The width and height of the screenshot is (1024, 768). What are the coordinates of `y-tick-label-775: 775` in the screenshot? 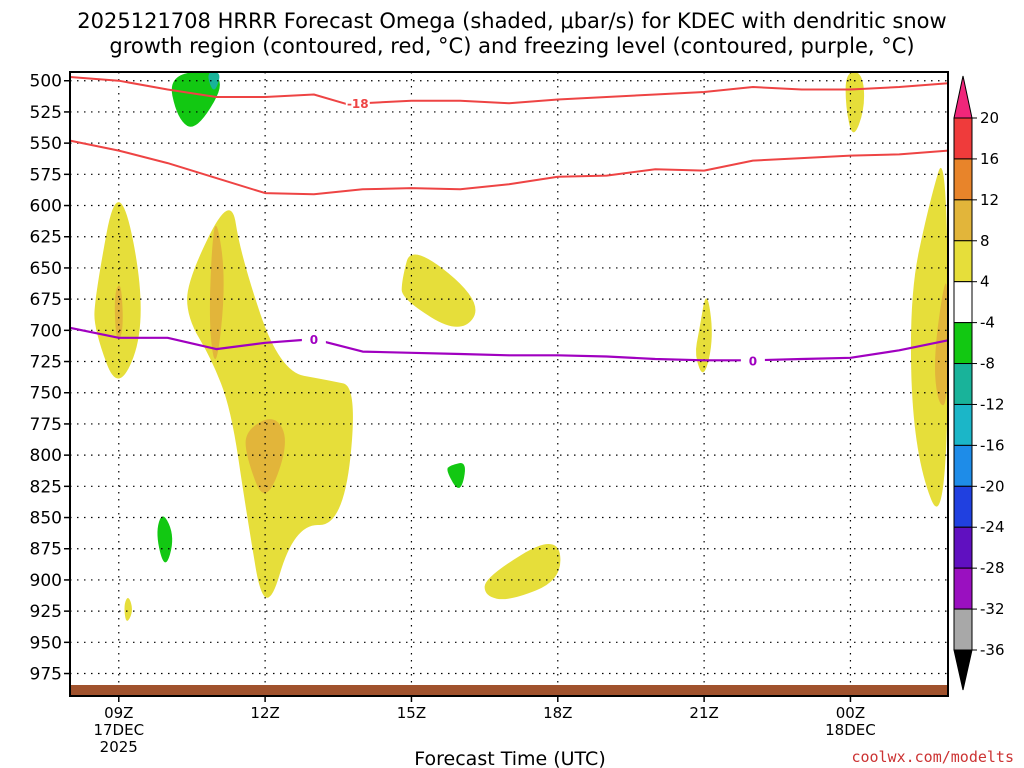 It's located at (46, 425).